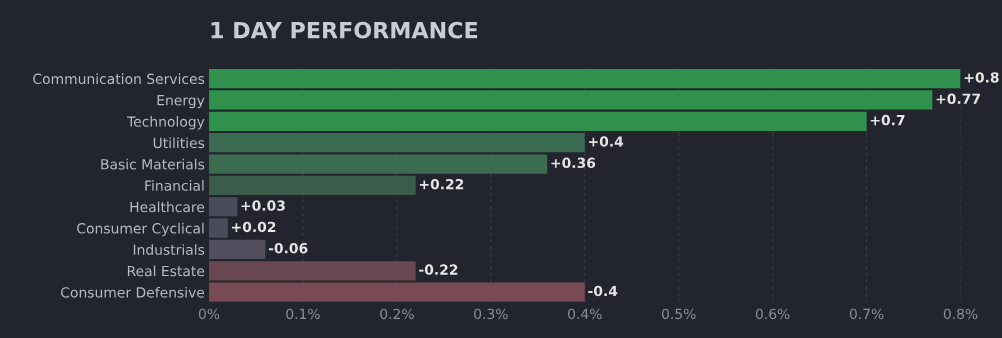  Describe the element at coordinates (344, 30) in the screenshot. I see `chart-title: 1 DAY PERFORMANCE` at that location.